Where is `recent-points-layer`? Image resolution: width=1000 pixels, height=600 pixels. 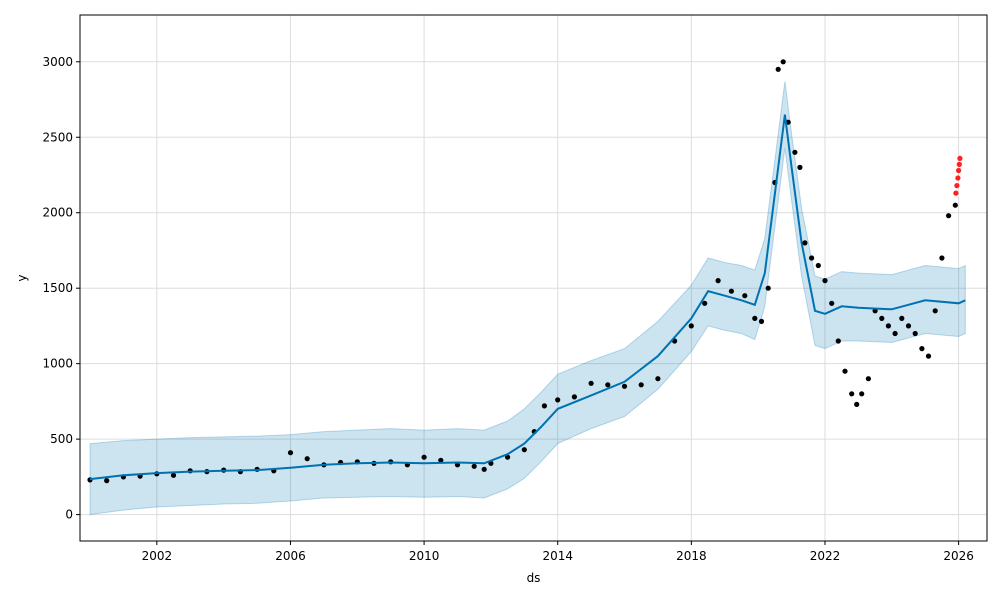
recent-points-layer is located at coordinates (958, 175).